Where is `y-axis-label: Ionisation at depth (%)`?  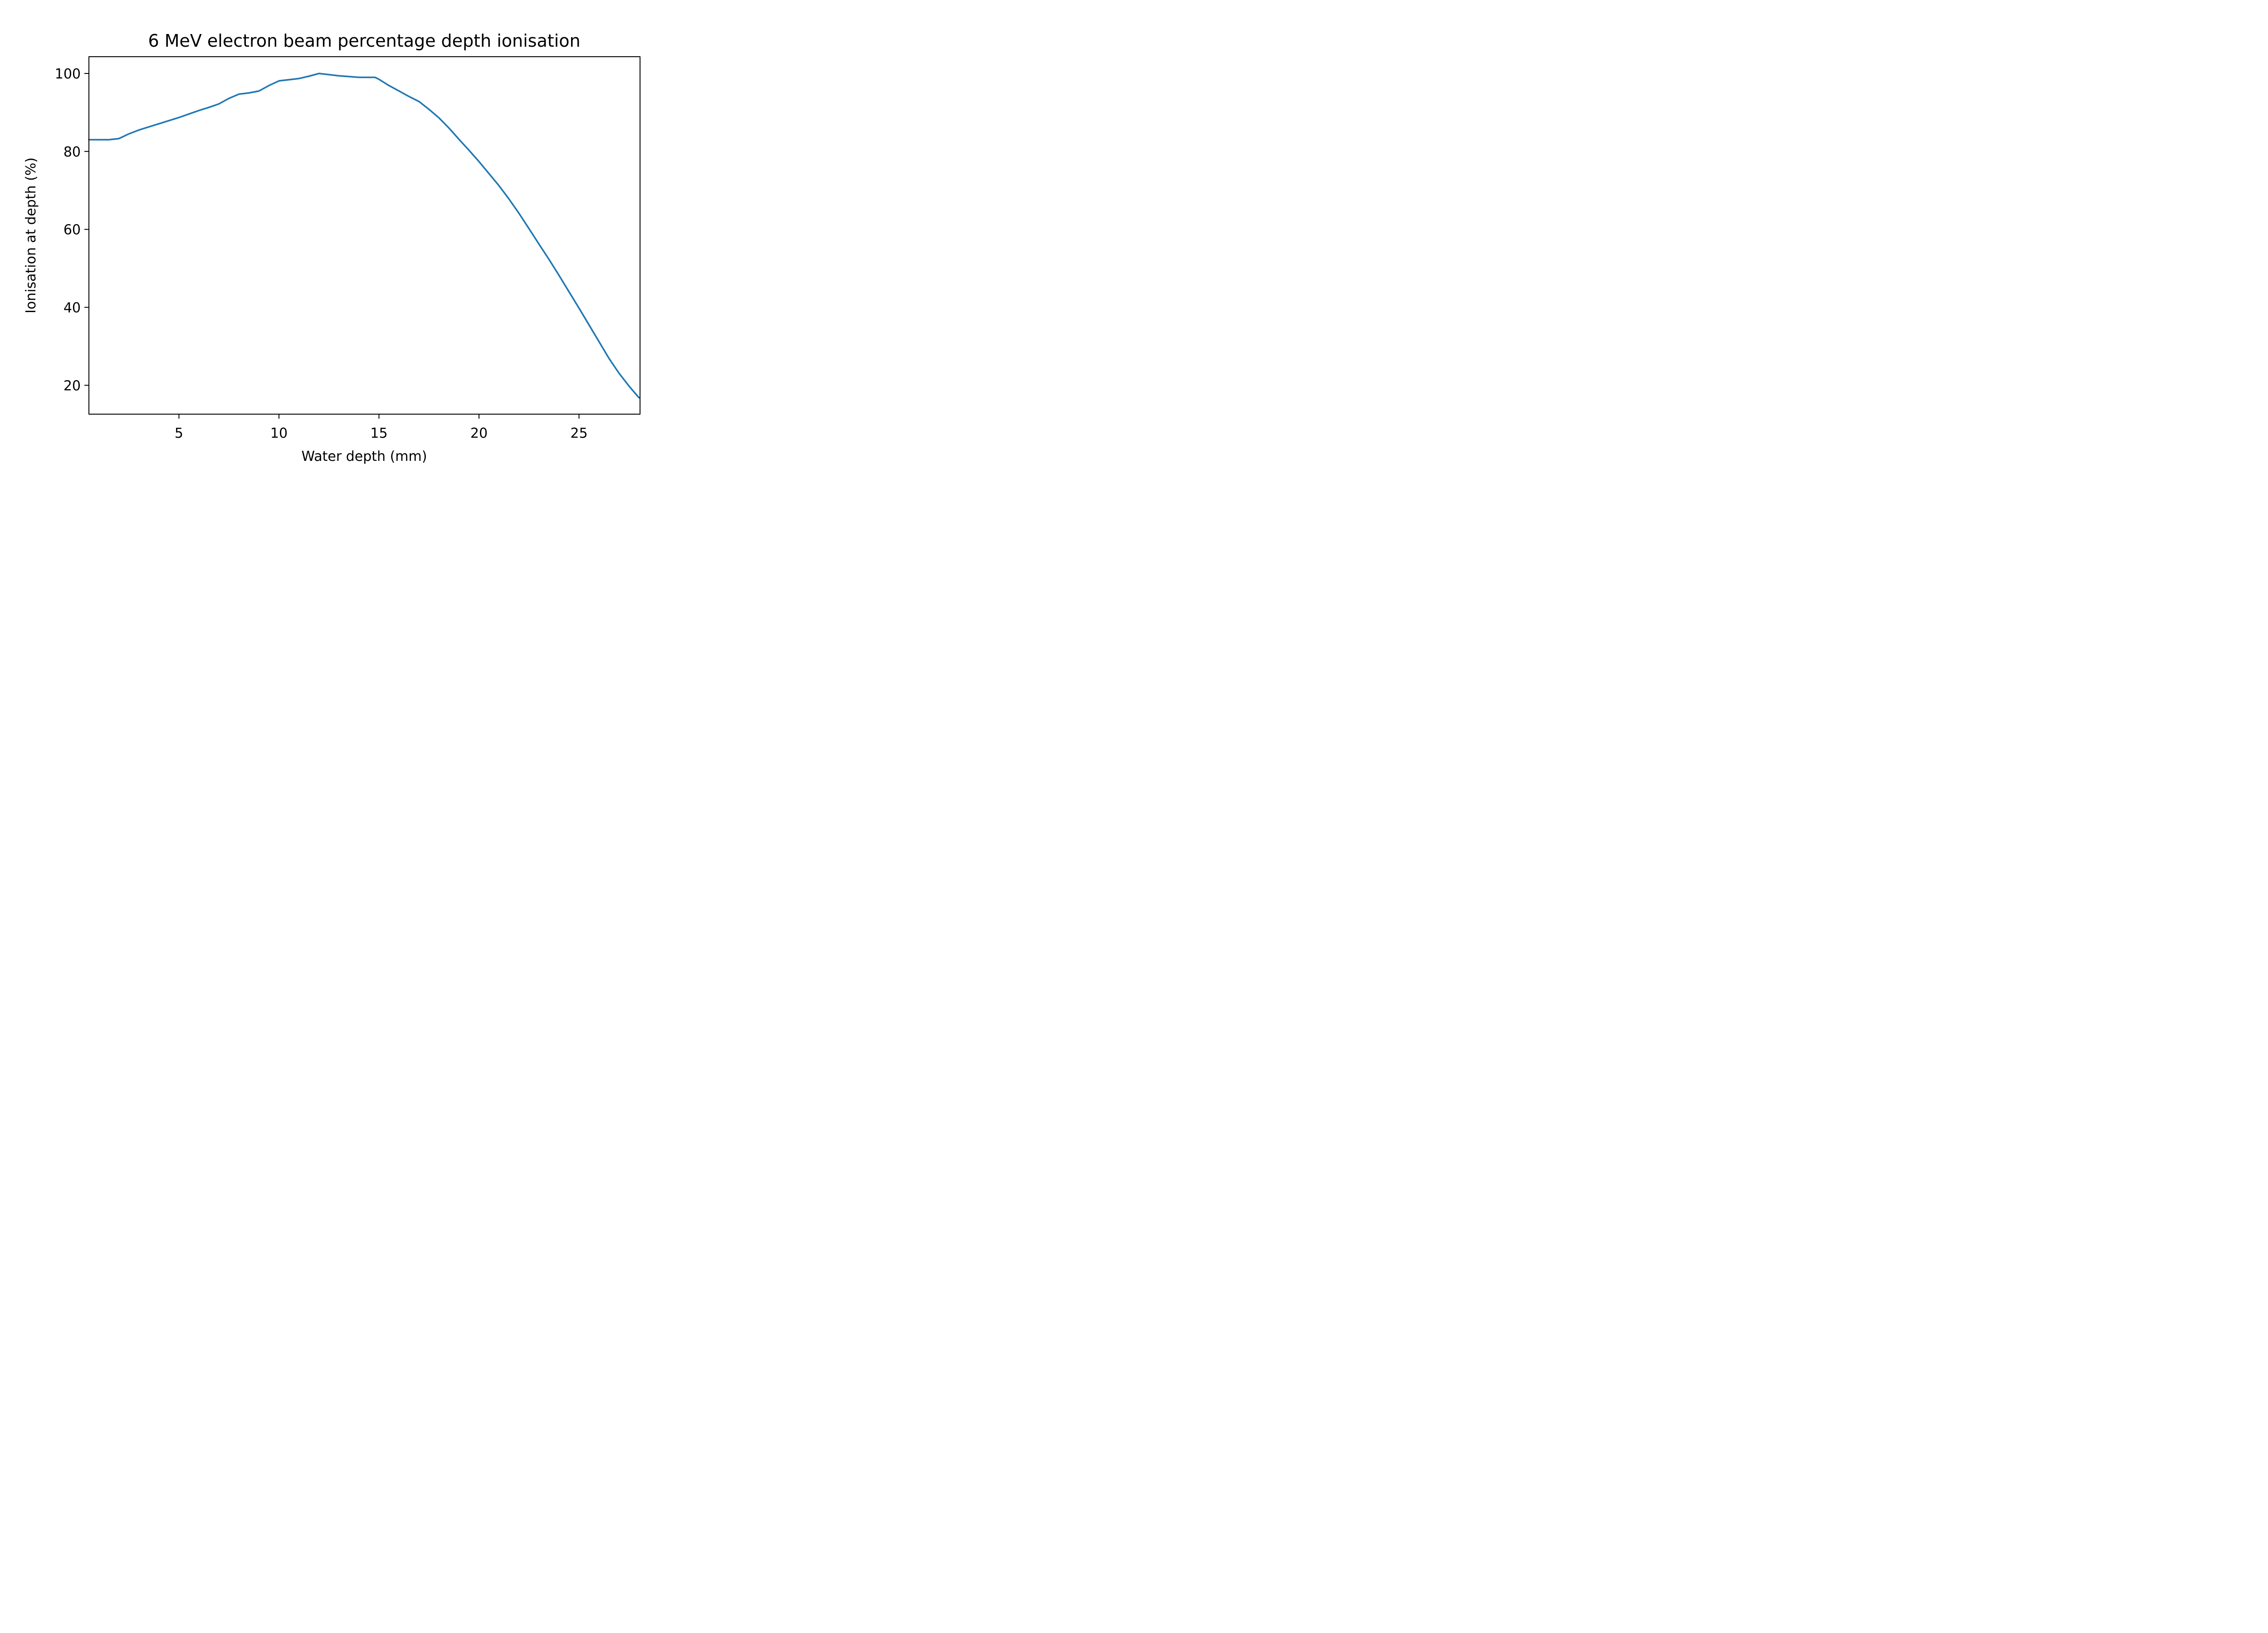
y-axis-label: Ionisation at depth (%) is located at coordinates (31, 235).